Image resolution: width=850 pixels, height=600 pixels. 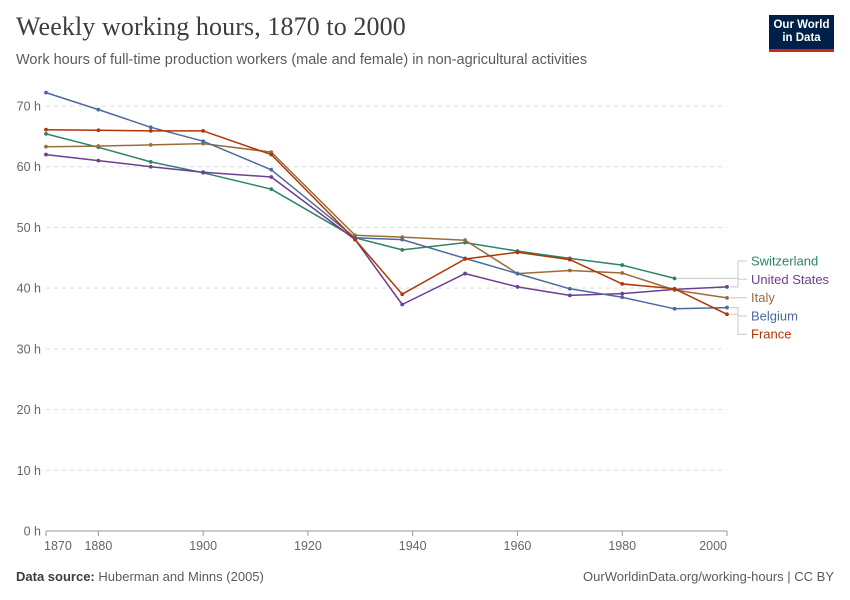 I want to click on x-tick-label: 1940, so click(x=413, y=546).